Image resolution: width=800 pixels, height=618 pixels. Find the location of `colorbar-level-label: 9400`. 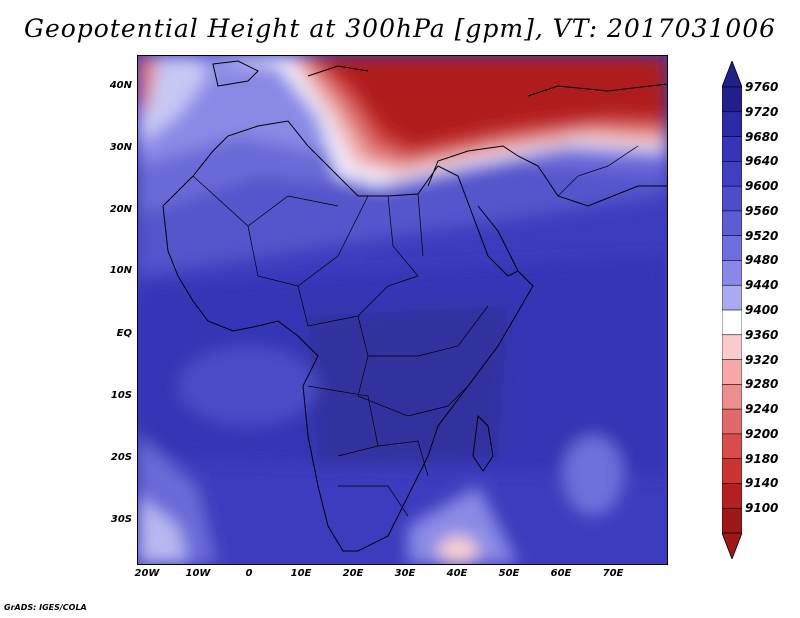

colorbar-level-label: 9400 is located at coordinates (762, 310).